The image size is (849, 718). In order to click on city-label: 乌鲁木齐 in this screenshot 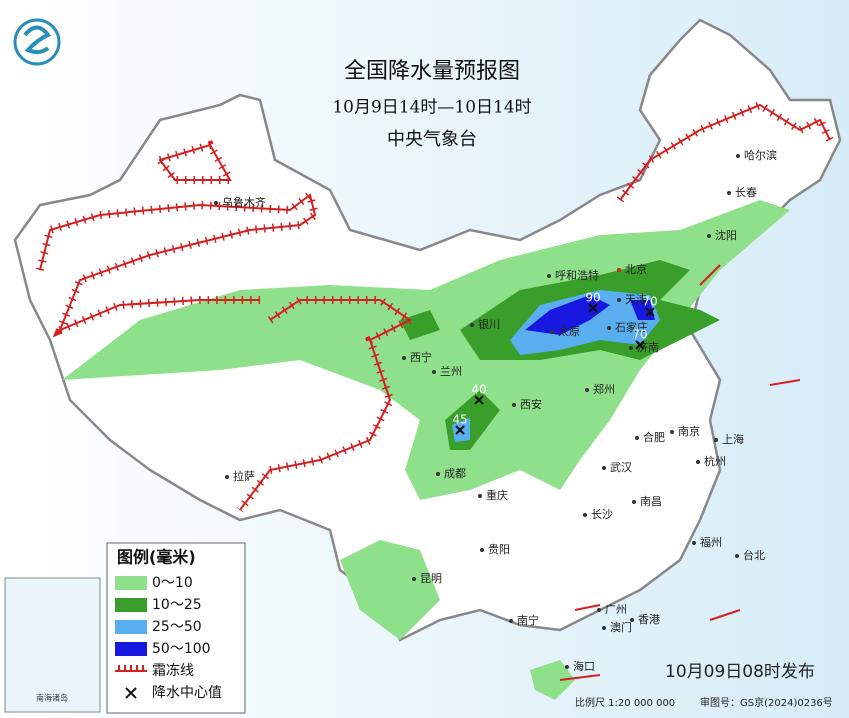, I will do `click(244, 202)`.